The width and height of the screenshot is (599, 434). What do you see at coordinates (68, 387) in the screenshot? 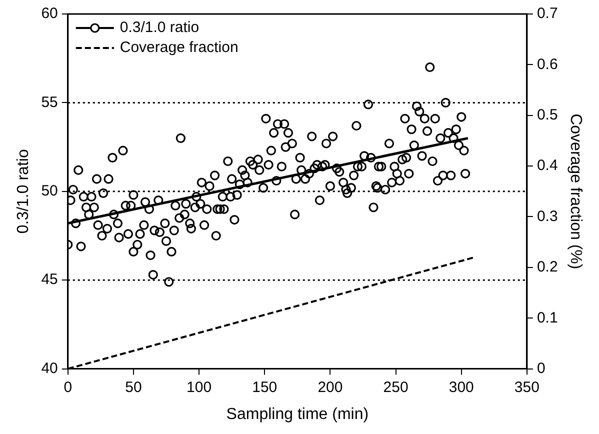
I see `x-tick-label: 0` at bounding box center [68, 387].